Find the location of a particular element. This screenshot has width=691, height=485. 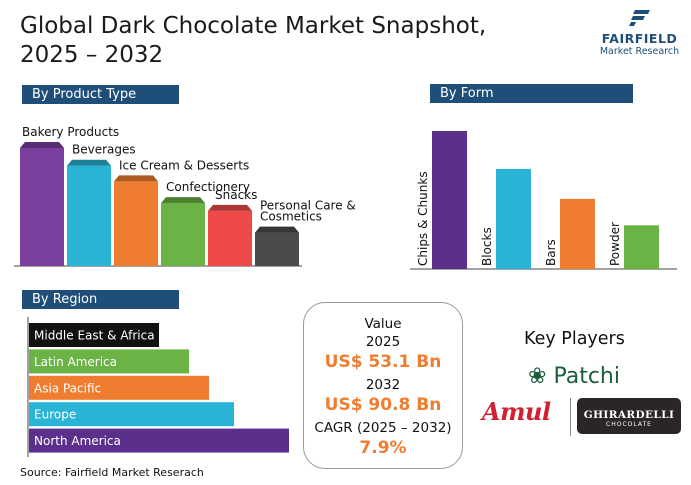

region-label-latin-america: Latin America is located at coordinates (75, 362).